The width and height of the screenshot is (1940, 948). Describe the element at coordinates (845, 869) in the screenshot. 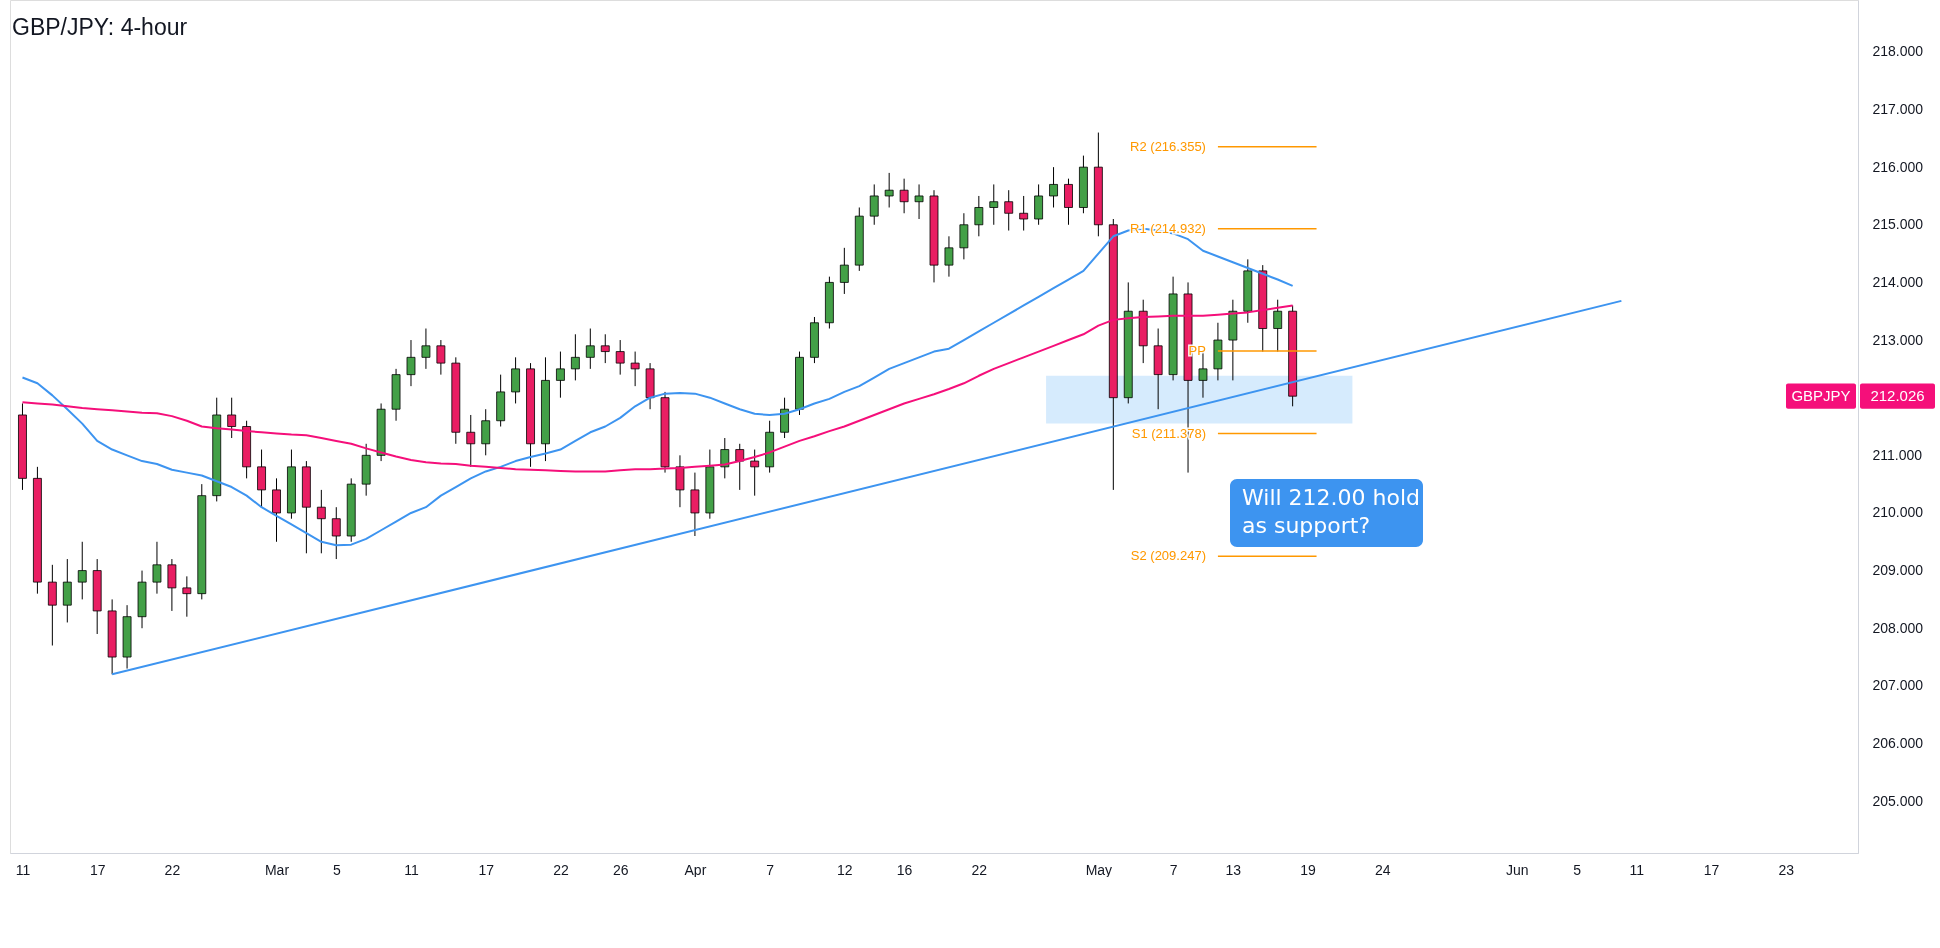

I see `x-tick-label: 12` at that location.